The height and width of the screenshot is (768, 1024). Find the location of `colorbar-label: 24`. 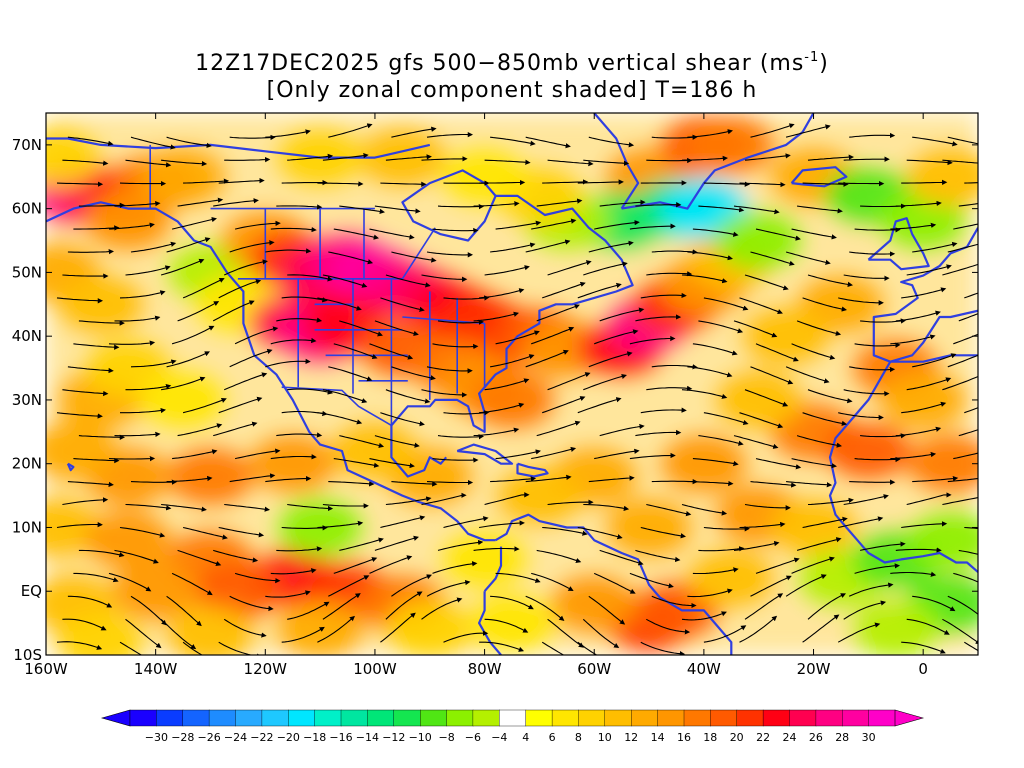

colorbar-label: 24 is located at coordinates (790, 737).